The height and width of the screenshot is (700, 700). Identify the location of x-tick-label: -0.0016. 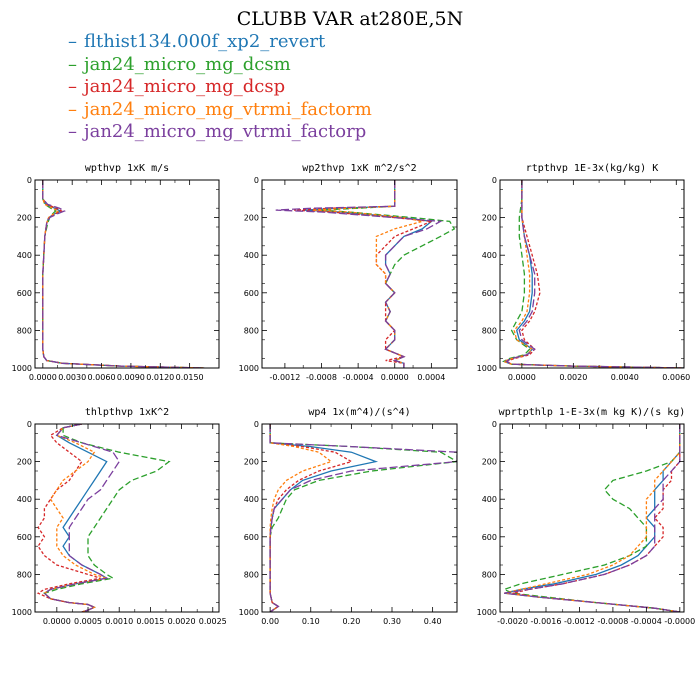
(546, 621).